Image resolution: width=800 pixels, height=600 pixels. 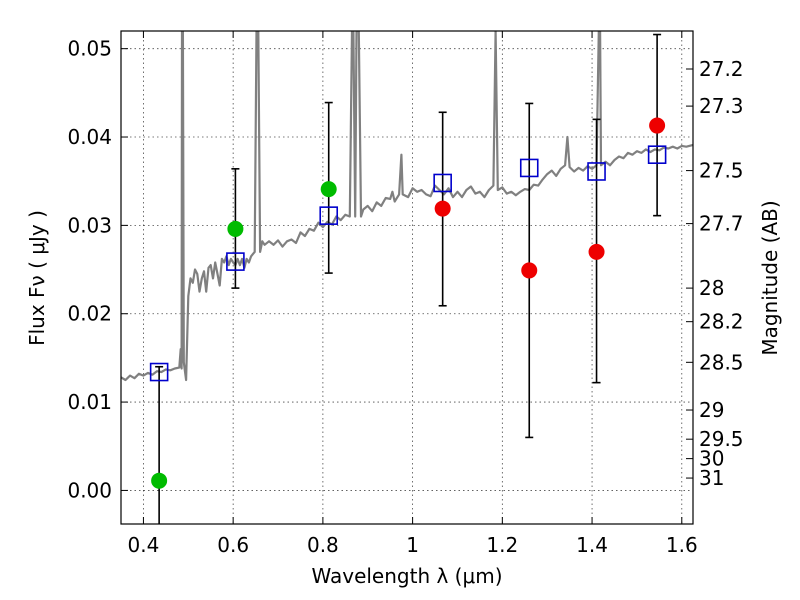 I want to click on magnitude-tick-label: 28.2, so click(x=721, y=322).